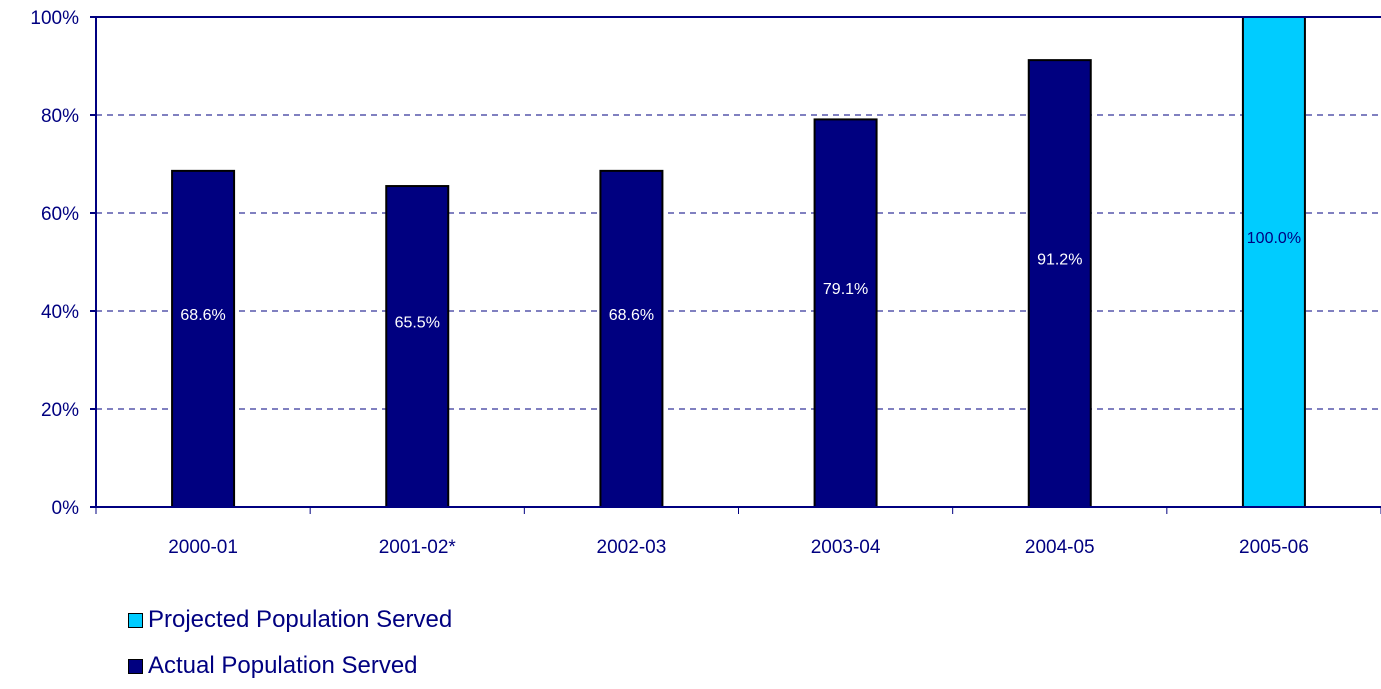 The height and width of the screenshot is (689, 1381). I want to click on data-label: 65.5%, so click(417, 323).